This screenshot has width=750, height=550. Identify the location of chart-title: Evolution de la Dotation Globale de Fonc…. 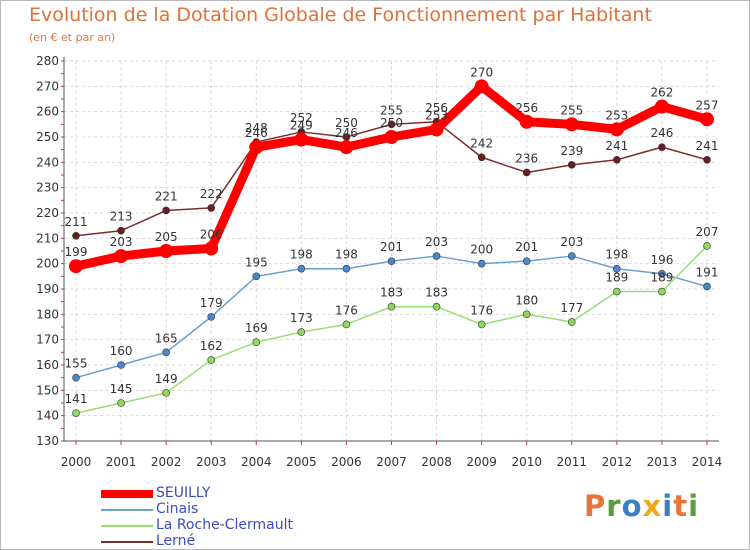
(340, 15).